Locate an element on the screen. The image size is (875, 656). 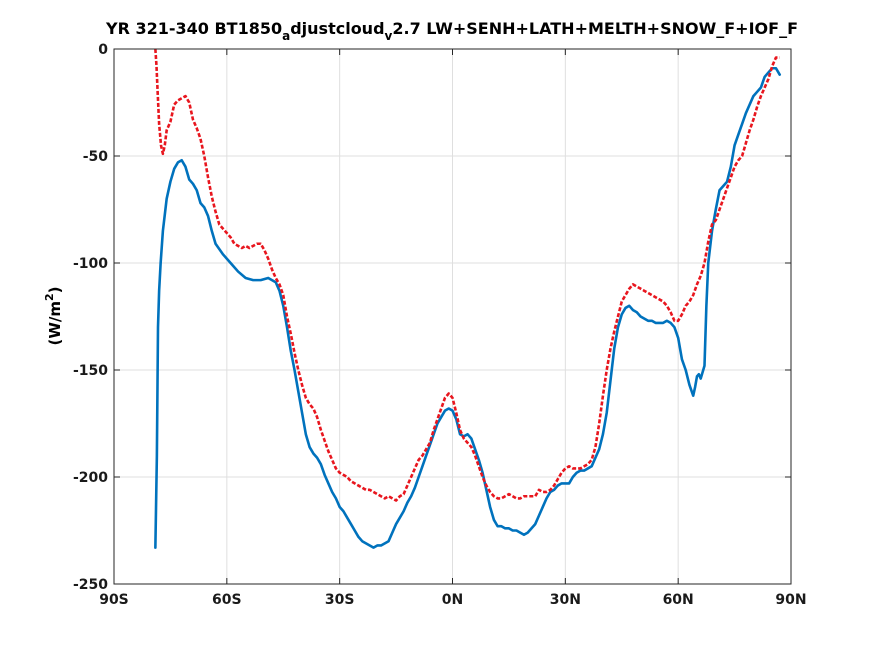
title-part-1: YR 321-340 BT1850 is located at coordinates (193, 28).